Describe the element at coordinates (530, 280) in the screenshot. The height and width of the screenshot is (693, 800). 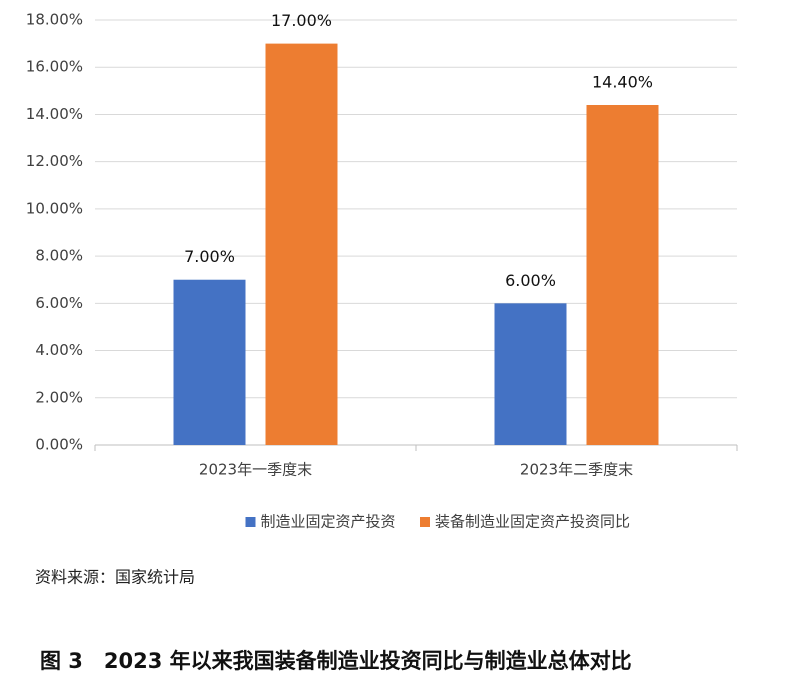
I see `value-label: 6.00%` at that location.